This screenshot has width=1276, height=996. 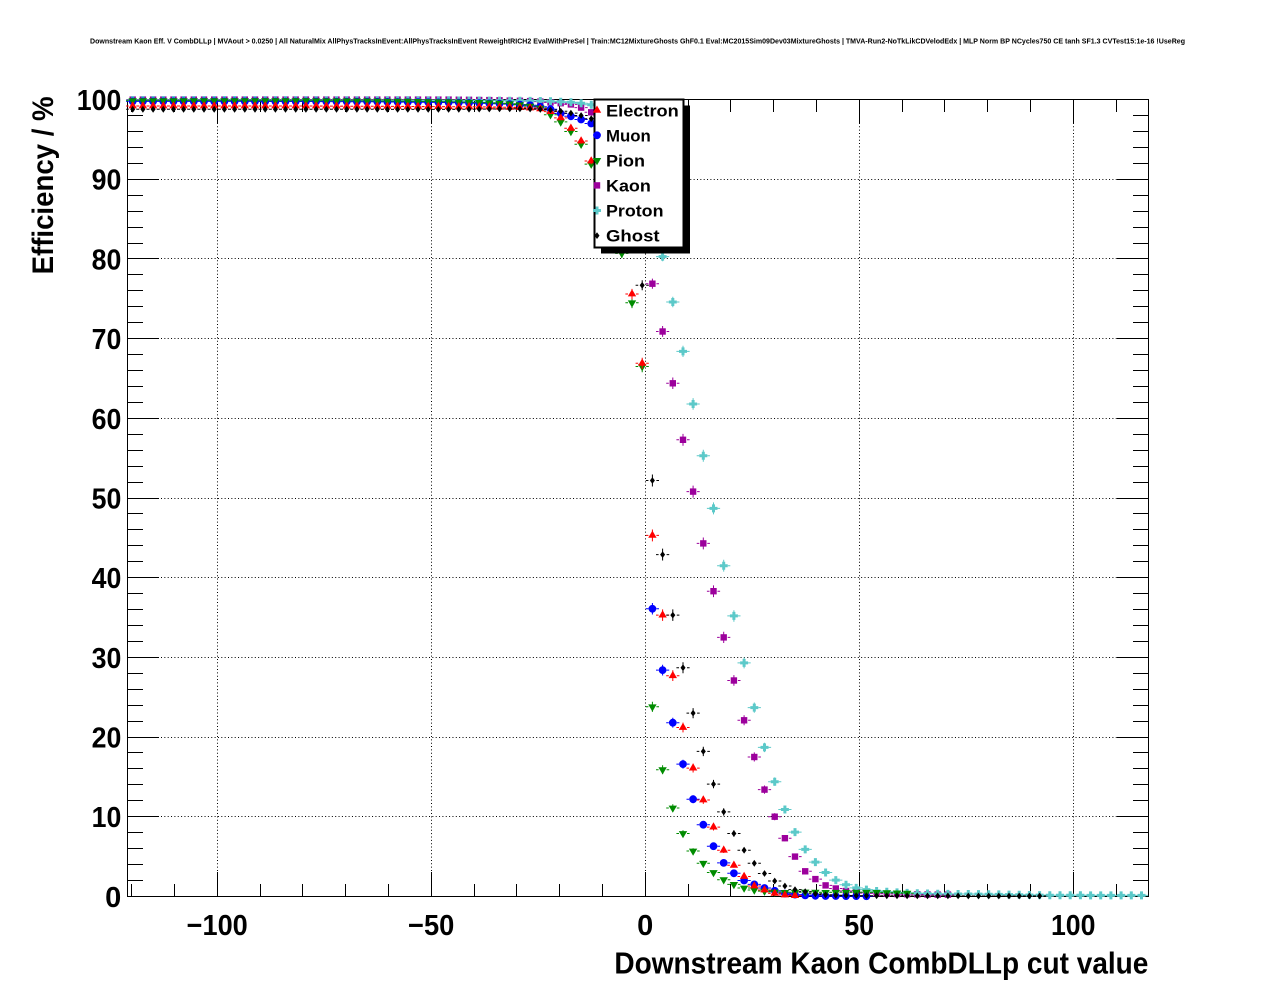 What do you see at coordinates (217, 926) in the screenshot?
I see `svg-text: −100` at bounding box center [217, 926].